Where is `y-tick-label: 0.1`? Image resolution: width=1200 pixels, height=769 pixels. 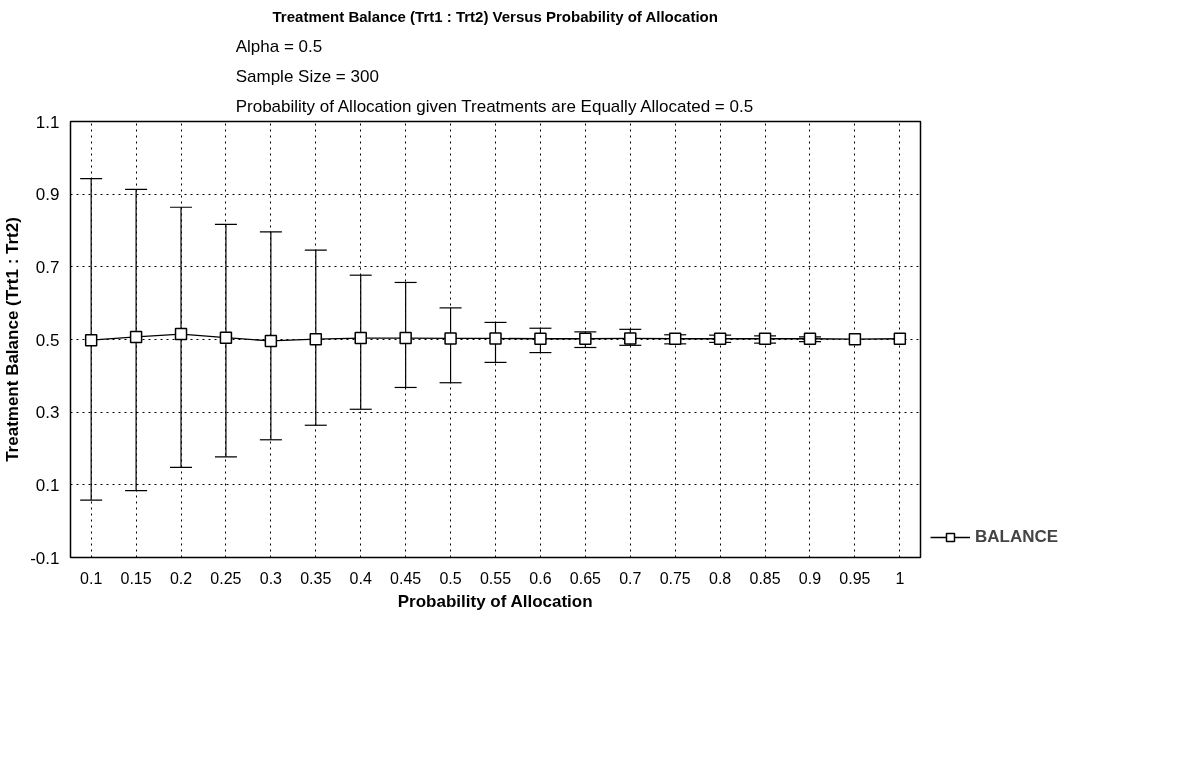
y-tick-label: 0.1 is located at coordinates (47, 485).